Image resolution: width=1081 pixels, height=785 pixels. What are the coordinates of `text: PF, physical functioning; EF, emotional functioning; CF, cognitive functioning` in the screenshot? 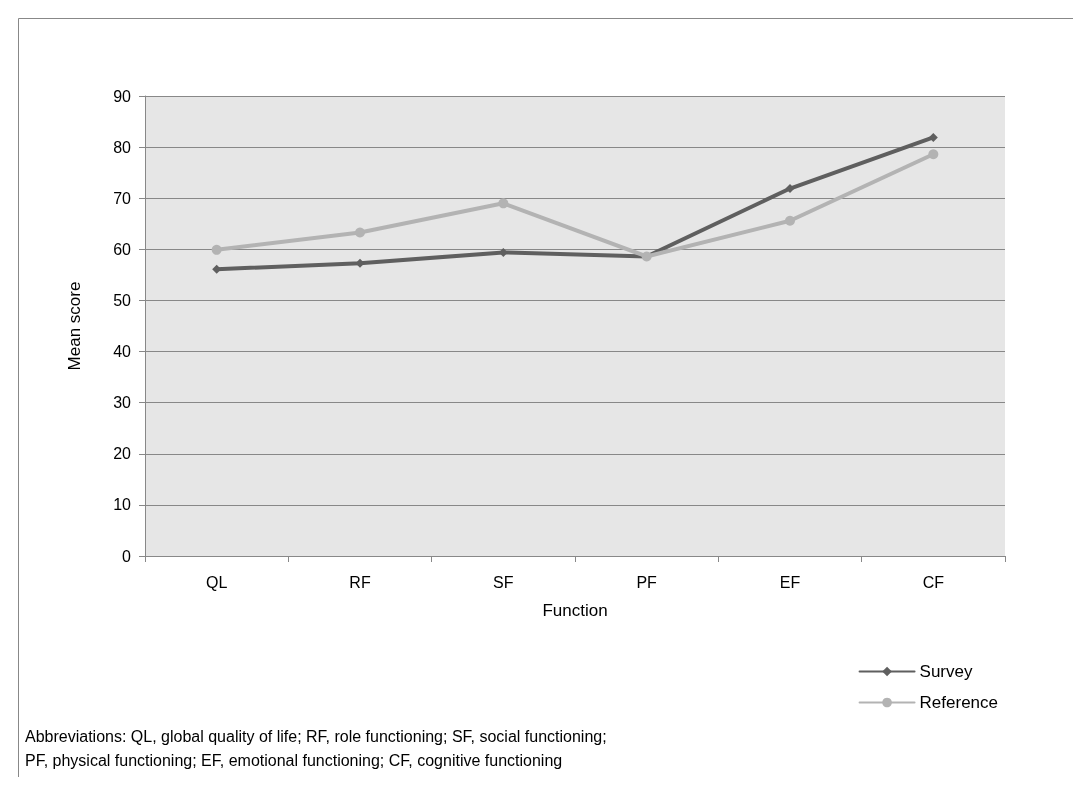 It's located at (294, 760).